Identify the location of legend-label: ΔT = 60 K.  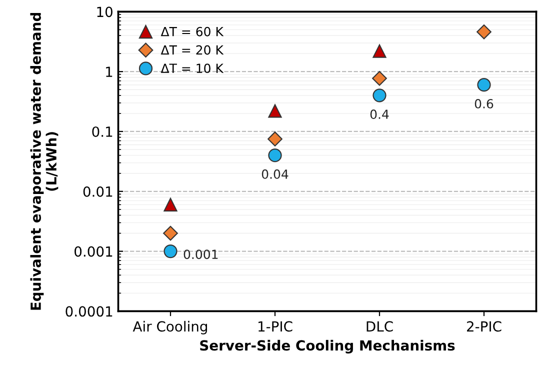
(192, 31).